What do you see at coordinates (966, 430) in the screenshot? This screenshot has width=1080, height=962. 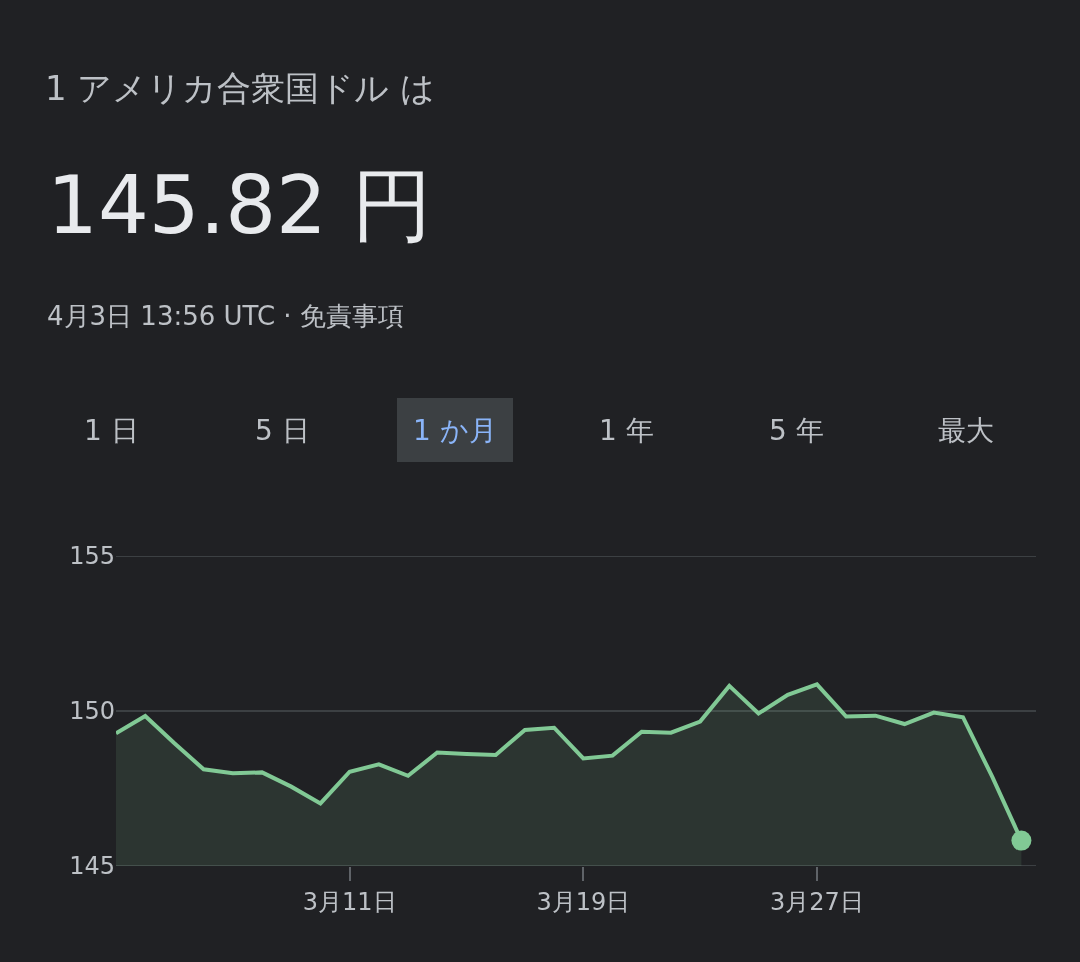 I see `text: 最大` at bounding box center [966, 430].